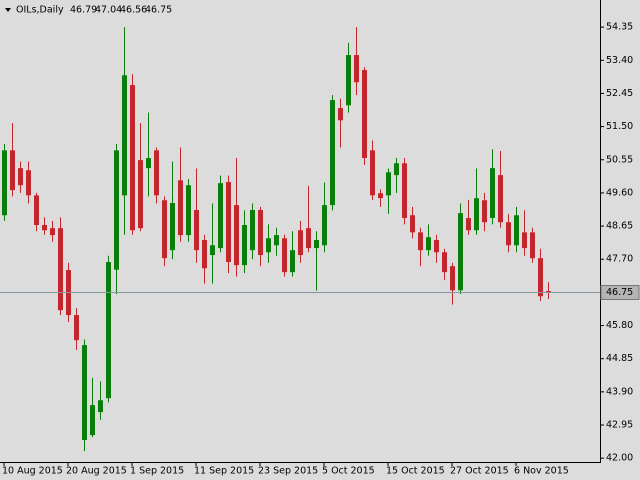 The height and width of the screenshot is (480, 640). What do you see at coordinates (619, 192) in the screenshot?
I see `y-tick-label: 49.60` at bounding box center [619, 192].